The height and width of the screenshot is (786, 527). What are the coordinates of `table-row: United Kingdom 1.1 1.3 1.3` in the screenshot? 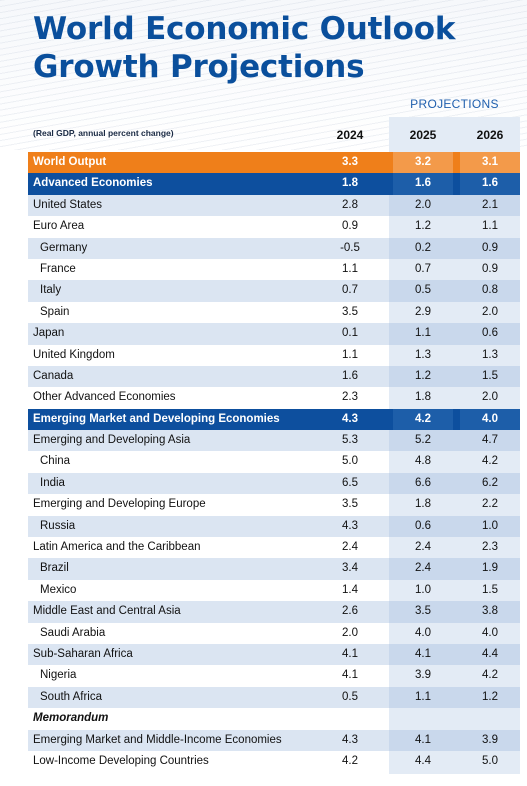 It's located at (274, 355).